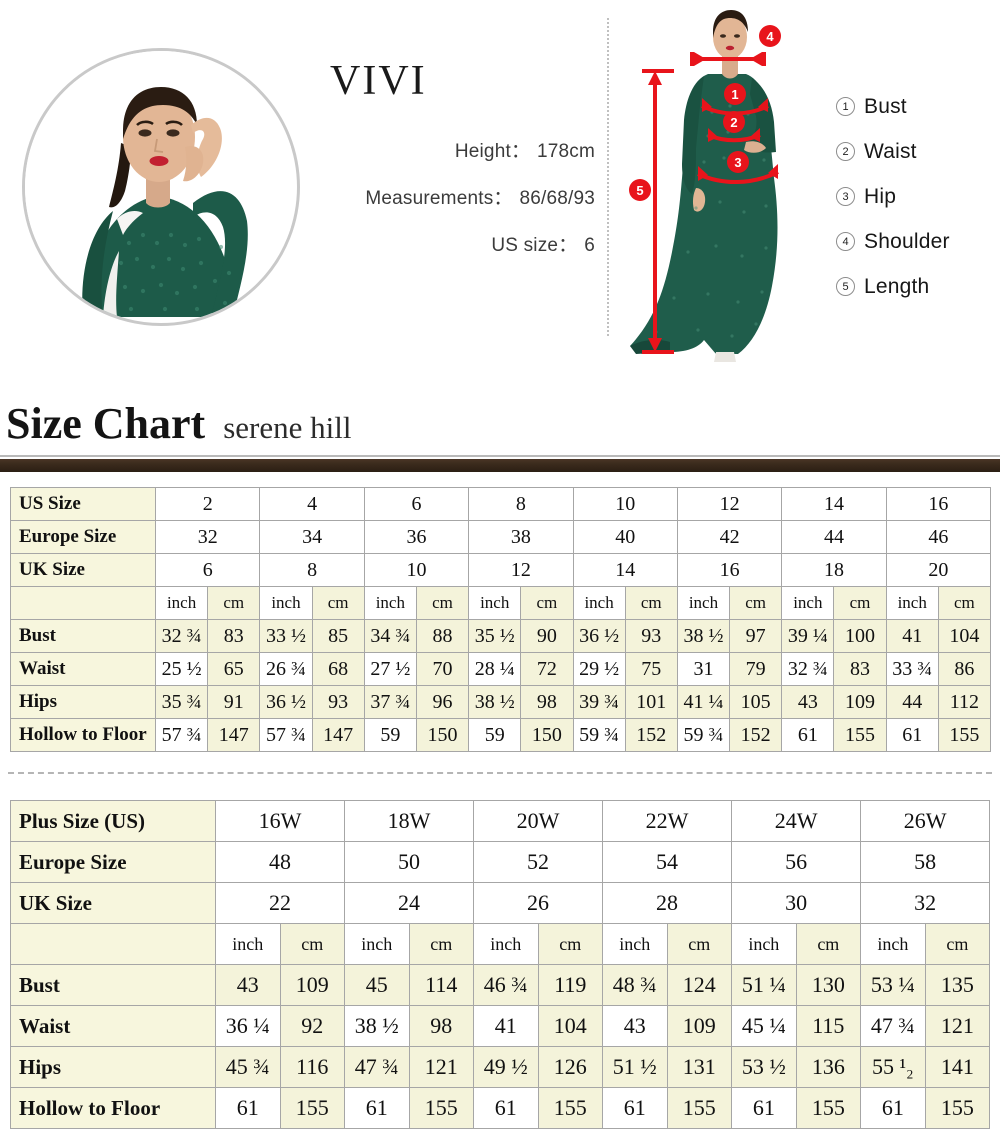 This screenshot has height=1129, width=1000. Describe the element at coordinates (756, 603) in the screenshot. I see `unit-cm-5: cm` at that location.